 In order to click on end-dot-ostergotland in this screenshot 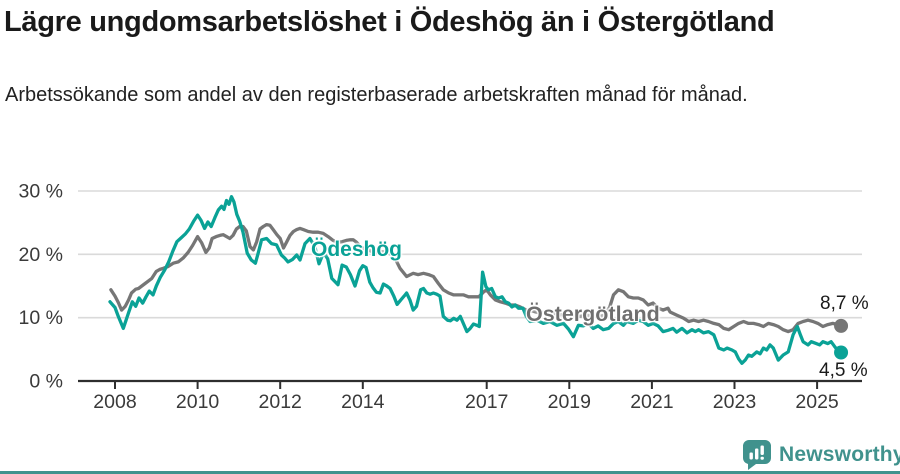, I will do `click(841, 325)`.